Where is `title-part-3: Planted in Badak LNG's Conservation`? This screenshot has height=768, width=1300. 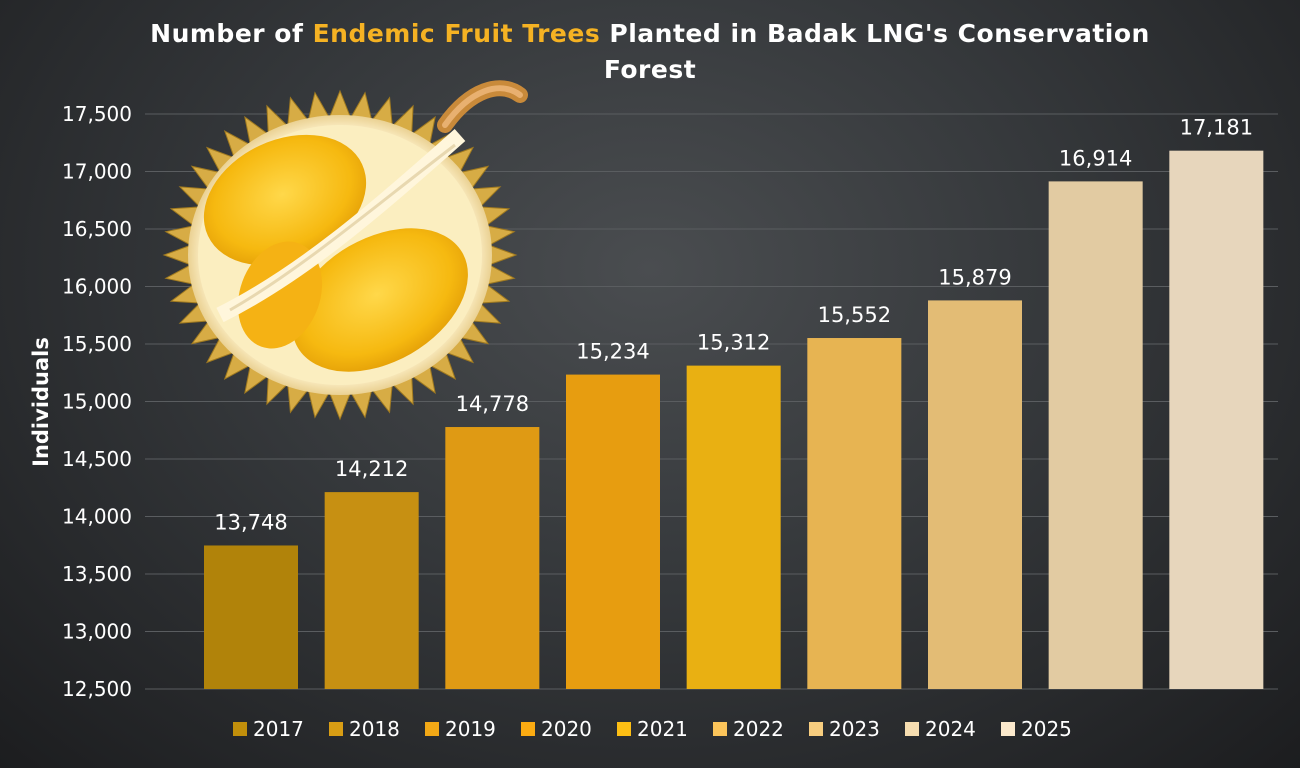
title-part-3: Planted in Badak LNG's Conservation is located at coordinates (875, 33).